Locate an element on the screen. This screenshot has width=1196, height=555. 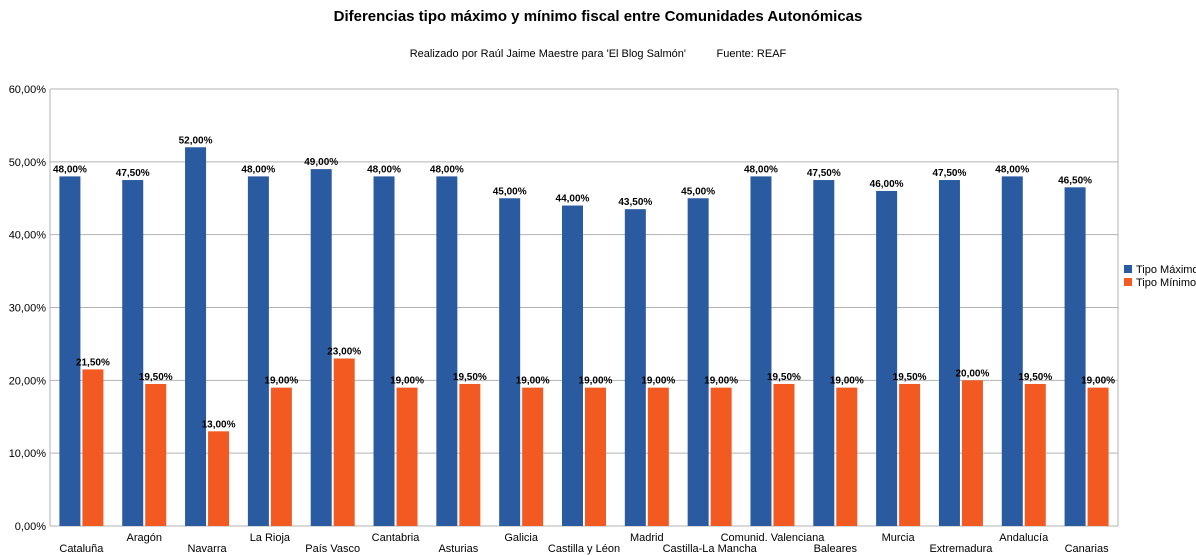
category-label: Andalucía is located at coordinates (1024, 538).